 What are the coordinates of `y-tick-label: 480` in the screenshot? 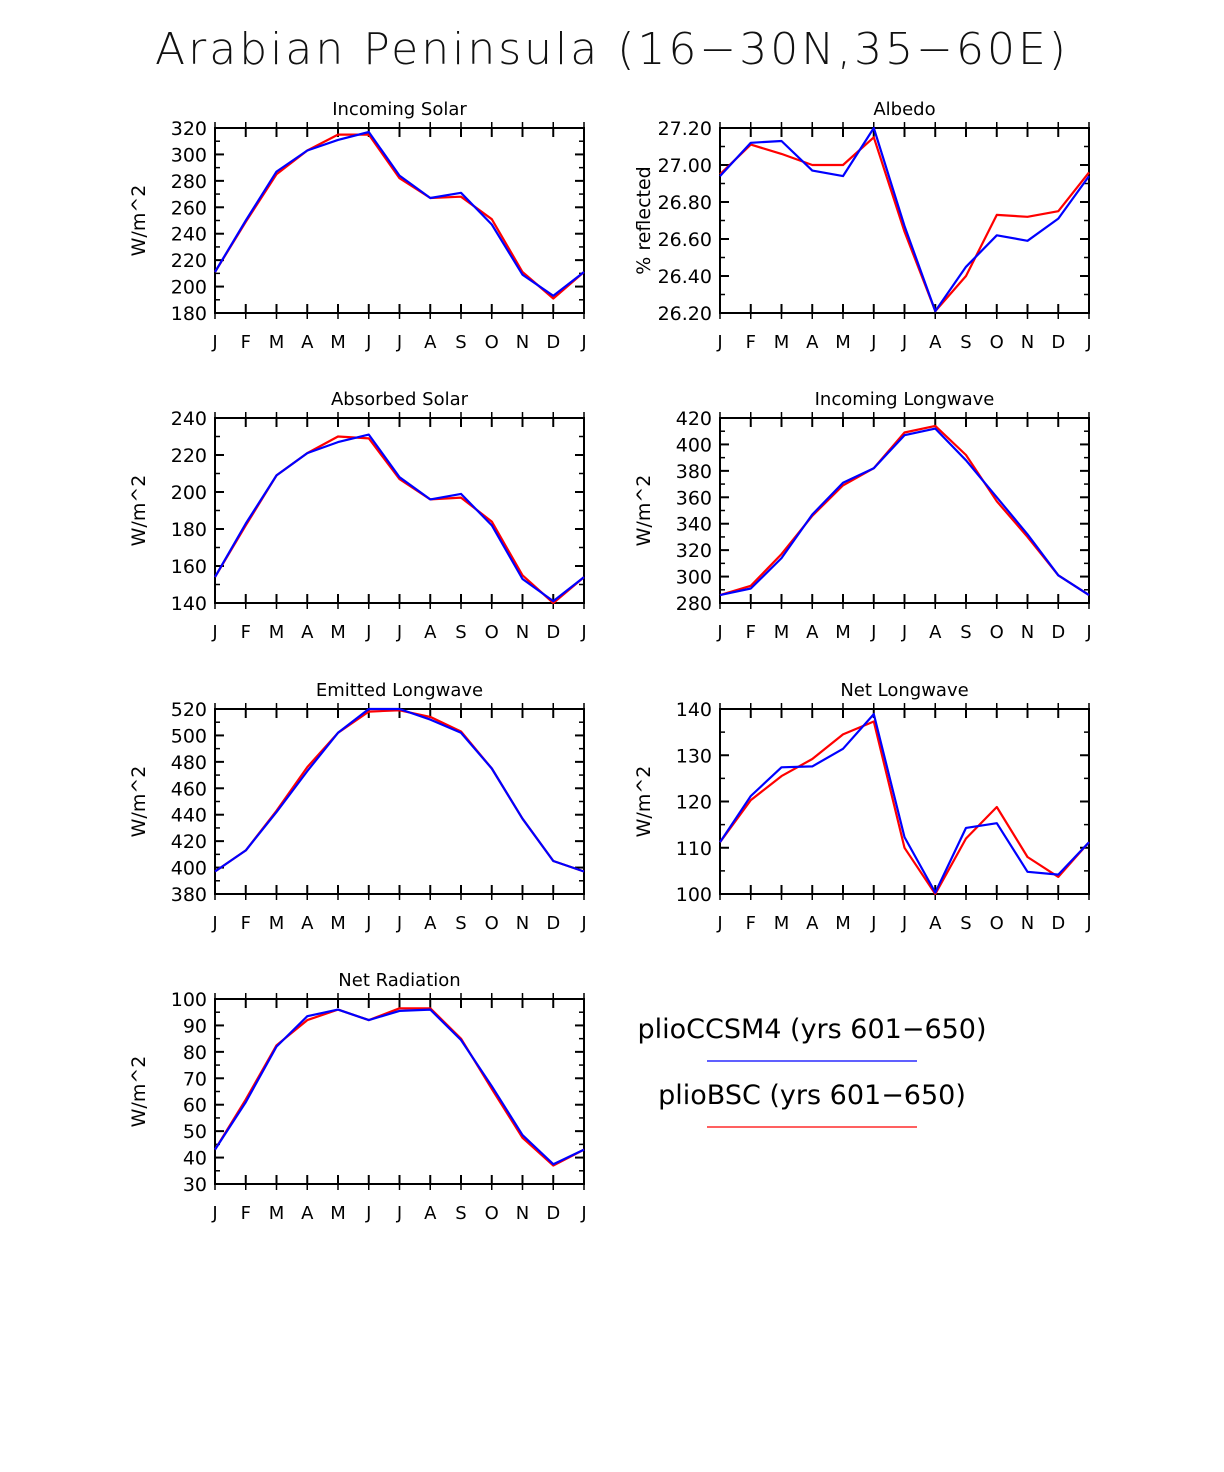 It's located at (189, 763).